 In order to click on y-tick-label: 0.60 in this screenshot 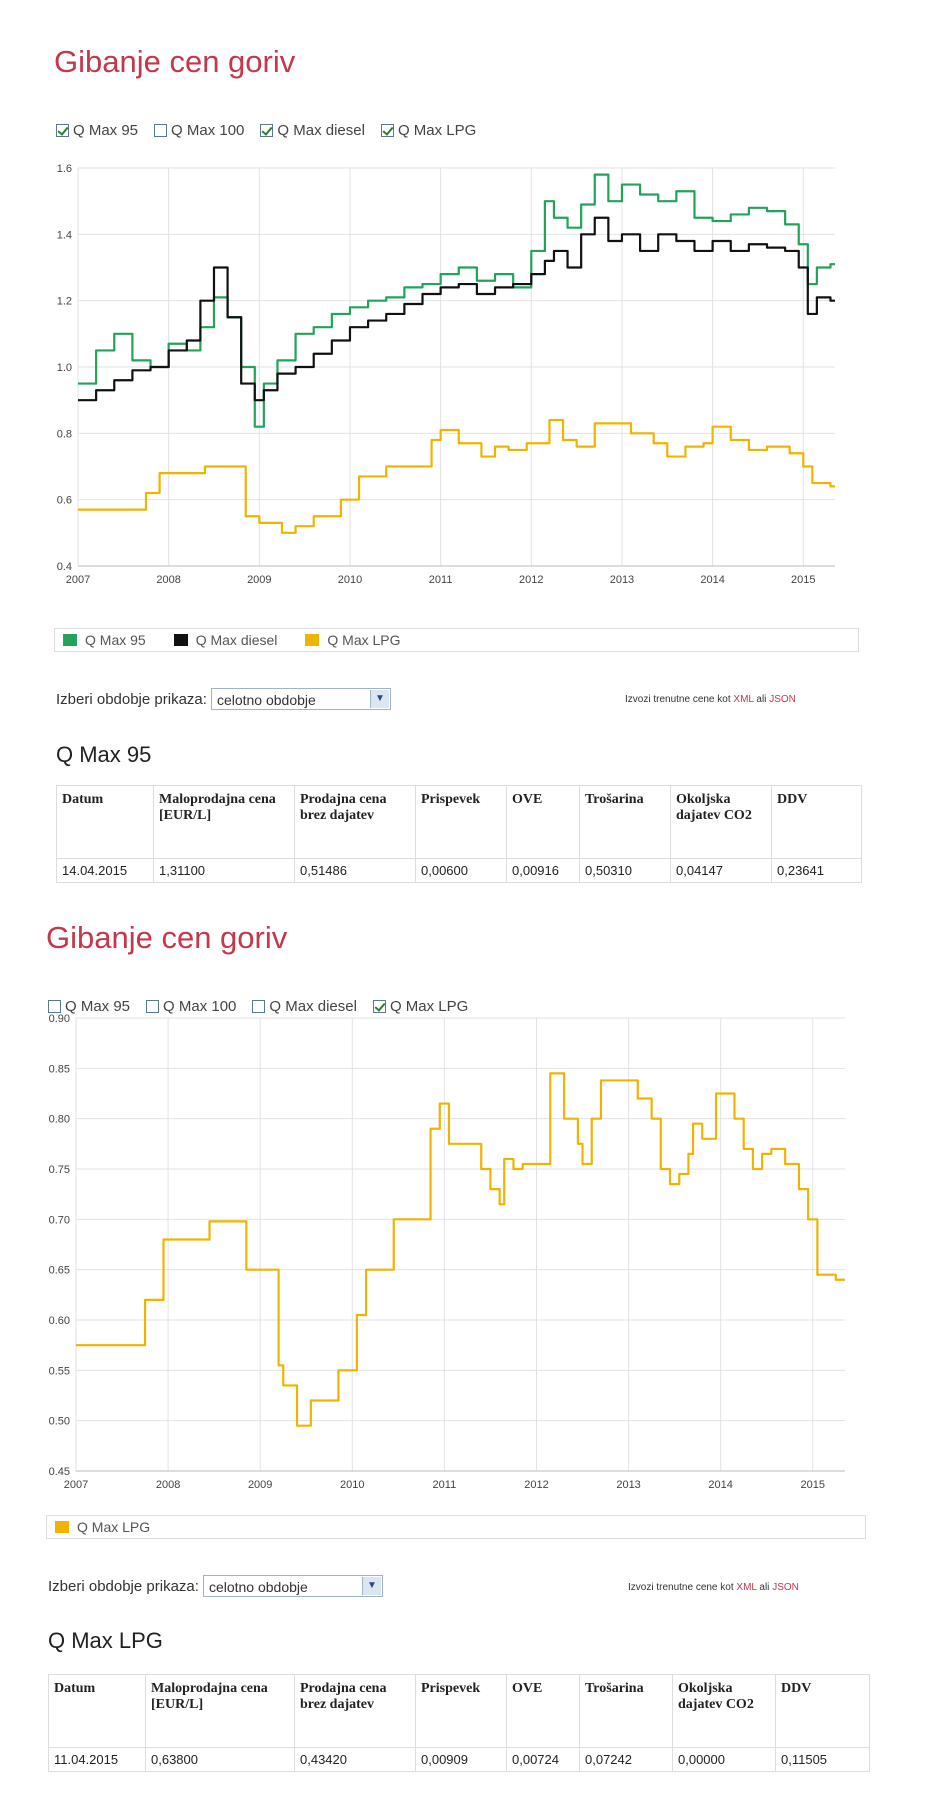, I will do `click(59, 1321)`.